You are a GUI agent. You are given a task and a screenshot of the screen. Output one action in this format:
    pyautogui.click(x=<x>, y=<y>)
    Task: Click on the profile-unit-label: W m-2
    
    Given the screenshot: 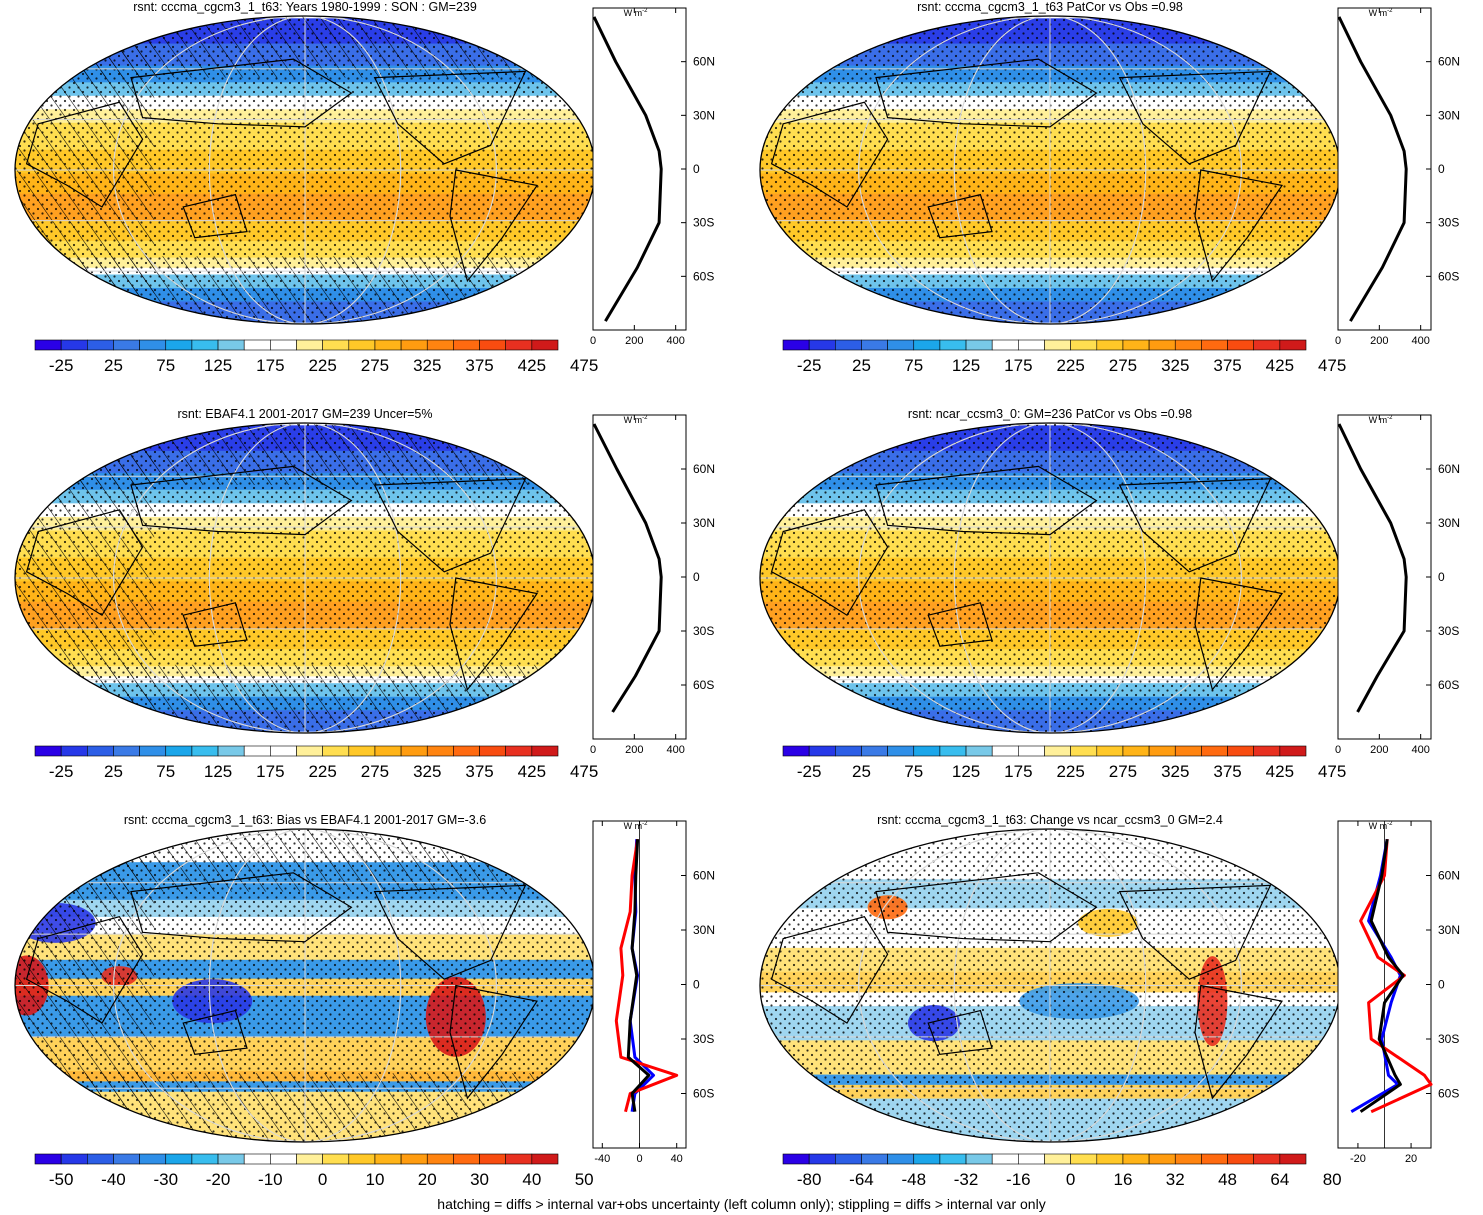 What is the action you would take?
    pyautogui.click(x=636, y=826)
    